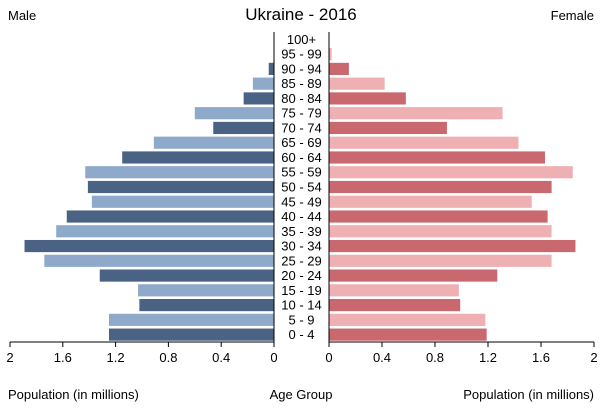 The width and height of the screenshot is (602, 419). Describe the element at coordinates (593, 357) in the screenshot. I see `female-x-tick-label: 2` at that location.